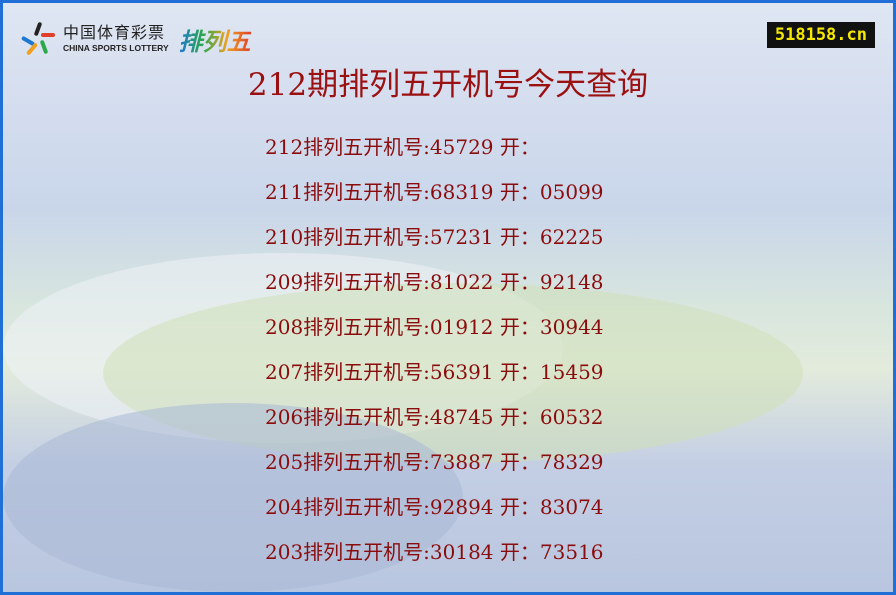  Describe the element at coordinates (434, 507) in the screenshot. I see `list-item: 204排列五开机号:92894 开：83074` at that location.